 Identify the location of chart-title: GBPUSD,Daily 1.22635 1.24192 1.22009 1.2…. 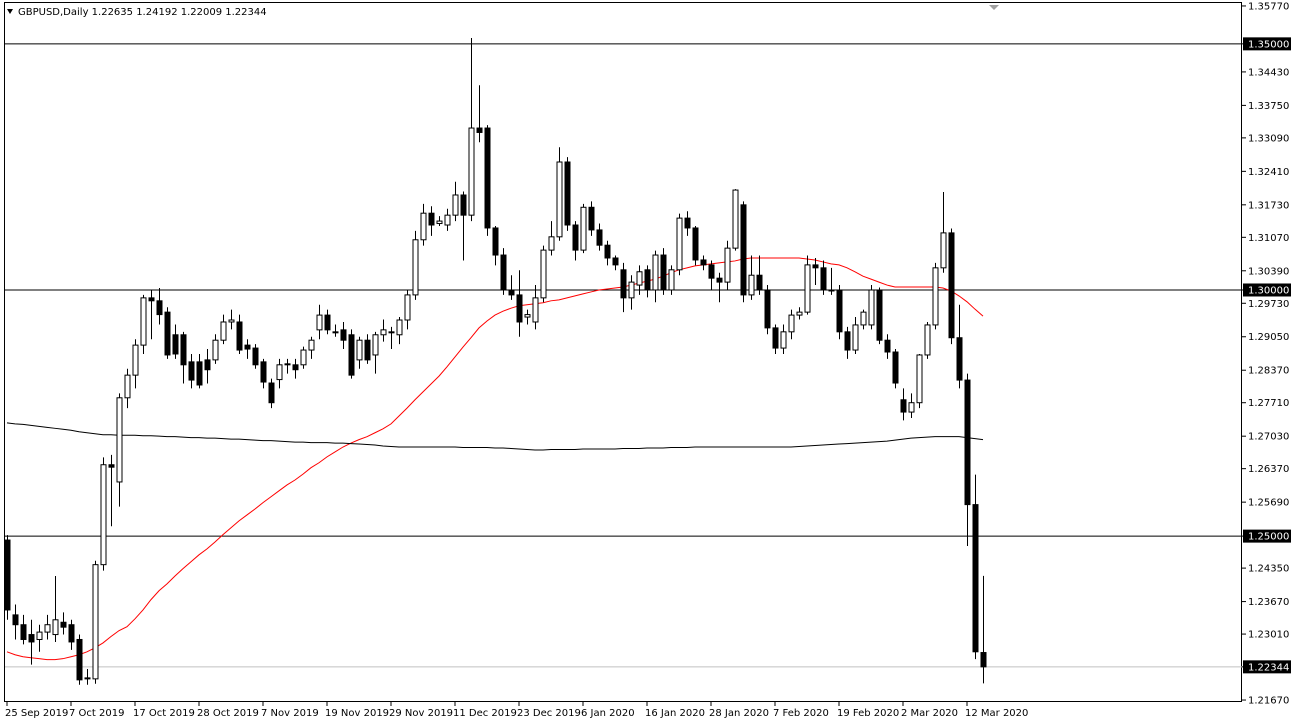
(142, 12).